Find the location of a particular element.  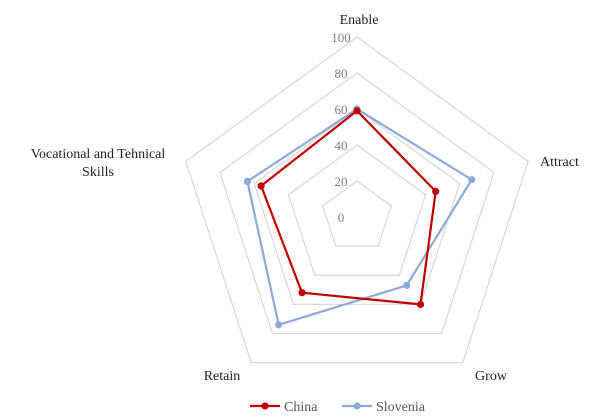

series-china is located at coordinates (348, 207).